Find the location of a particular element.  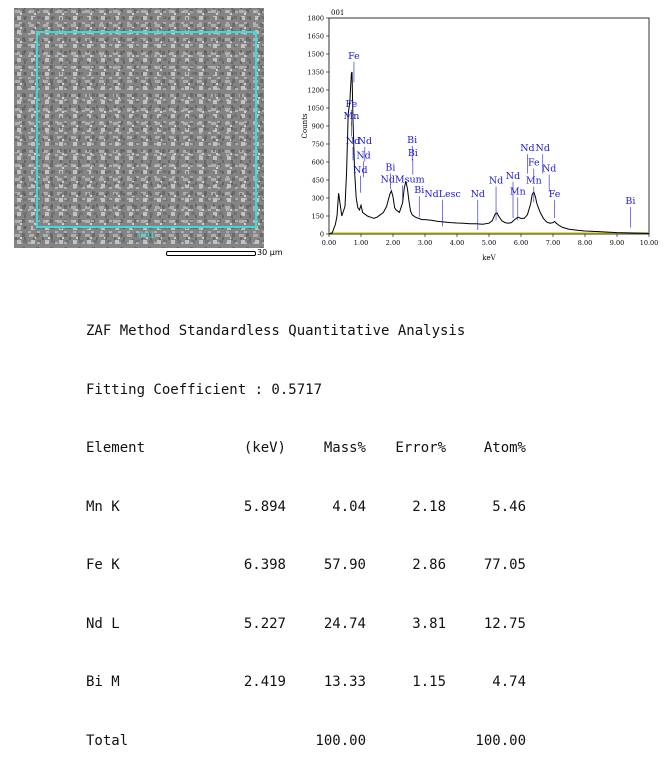

spectrum-line is located at coordinates (489, 153).